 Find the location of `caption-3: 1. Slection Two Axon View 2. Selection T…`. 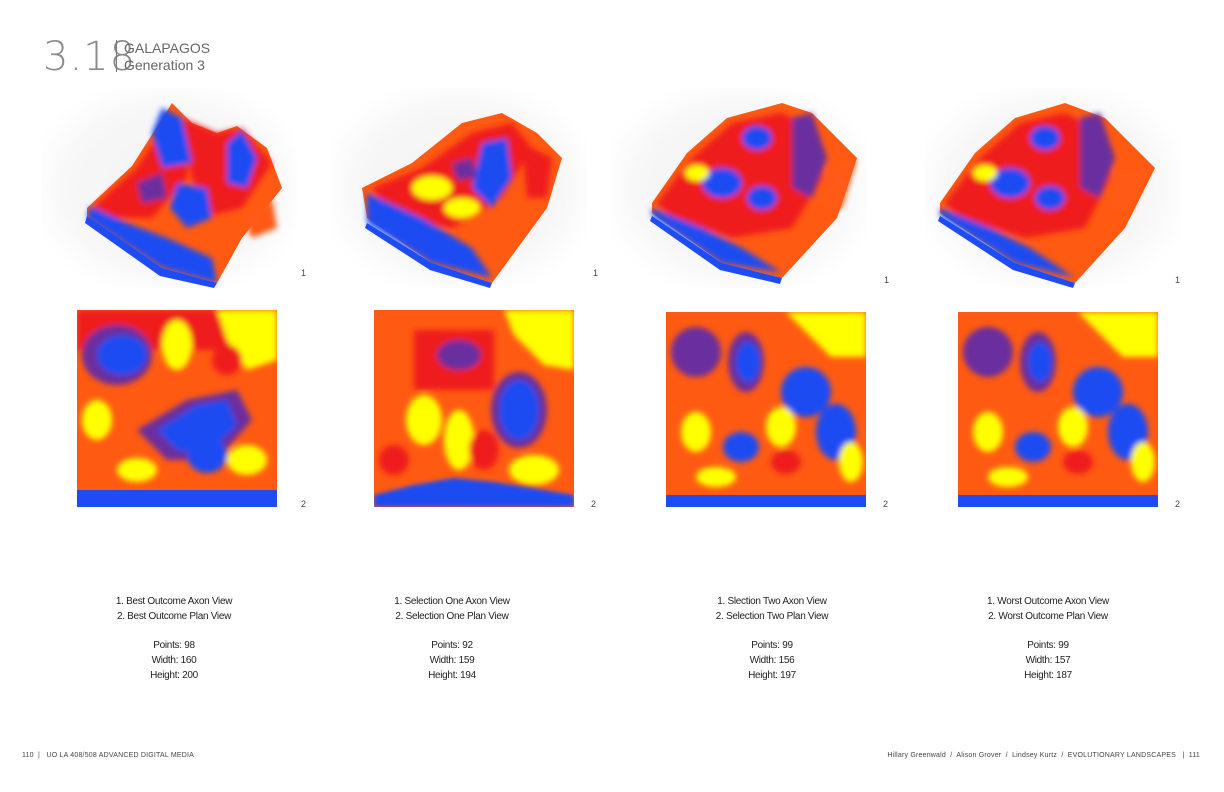

caption-3: 1. Slection Two Axon View 2. Selection T… is located at coordinates (772, 638).